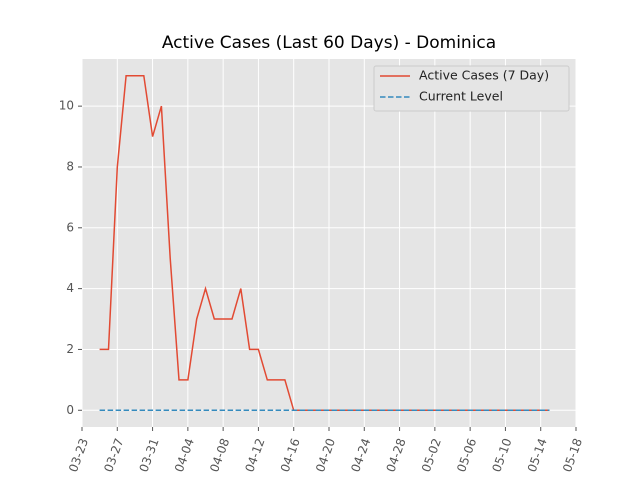 This screenshot has height=480, width=640. I want to click on y-tick-label: 8, so click(70, 166).